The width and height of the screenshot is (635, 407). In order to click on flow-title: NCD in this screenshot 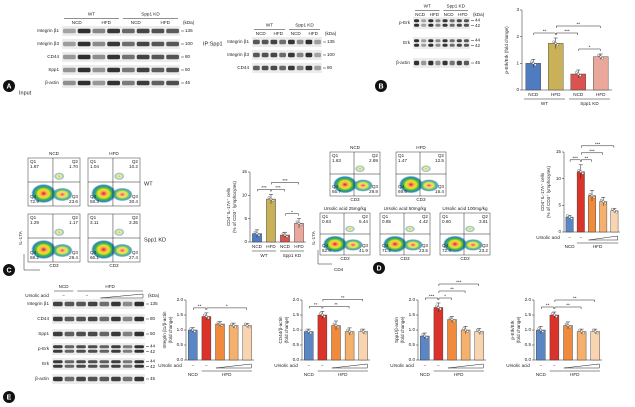, I will do `click(54, 153)`.